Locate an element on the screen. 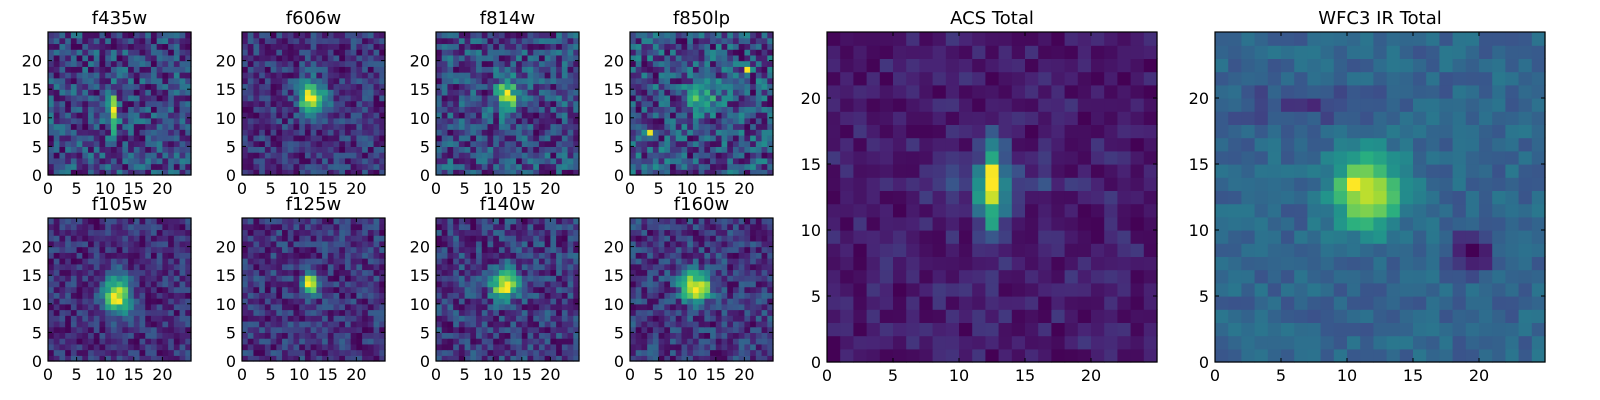 Image resolution: width=1600 pixels, height=400 pixels. x-tick-label: 10 is located at coordinates (299, 188).